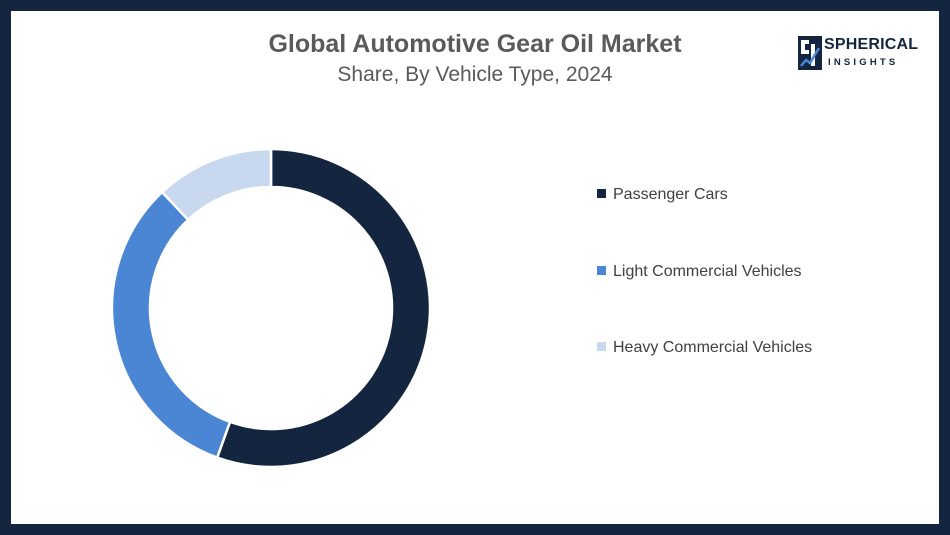  What do you see at coordinates (323, 308) in the screenshot?
I see `donut-slice-passenger-cars` at bounding box center [323, 308].